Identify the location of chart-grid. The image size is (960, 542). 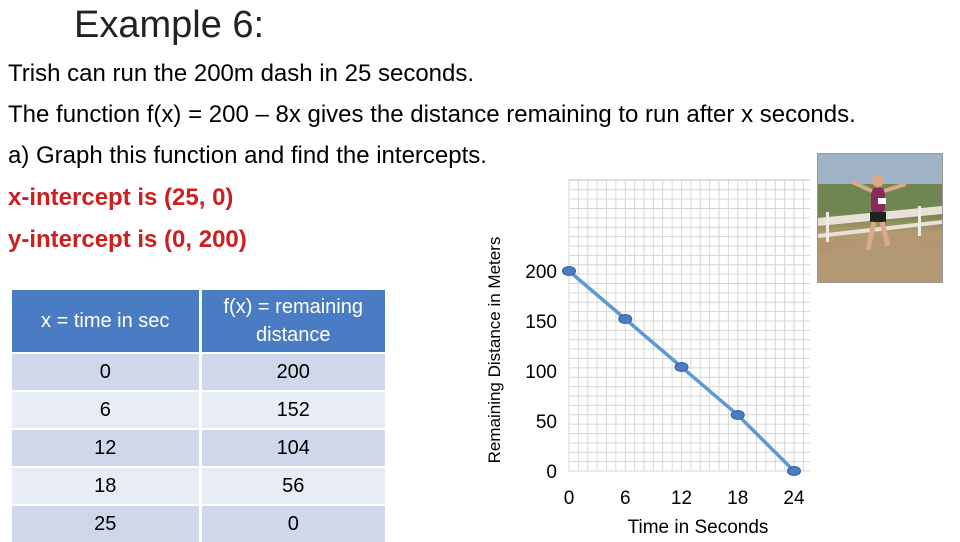
(689, 325).